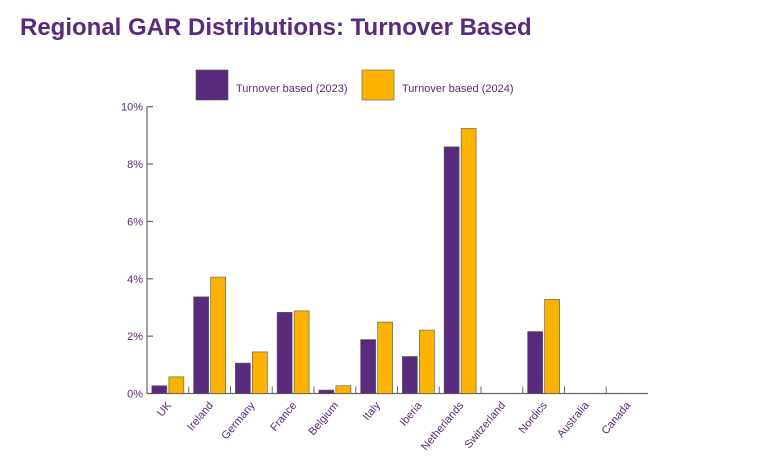 The image size is (768, 471). What do you see at coordinates (218, 335) in the screenshot?
I see `bar-2024-ireland` at bounding box center [218, 335].